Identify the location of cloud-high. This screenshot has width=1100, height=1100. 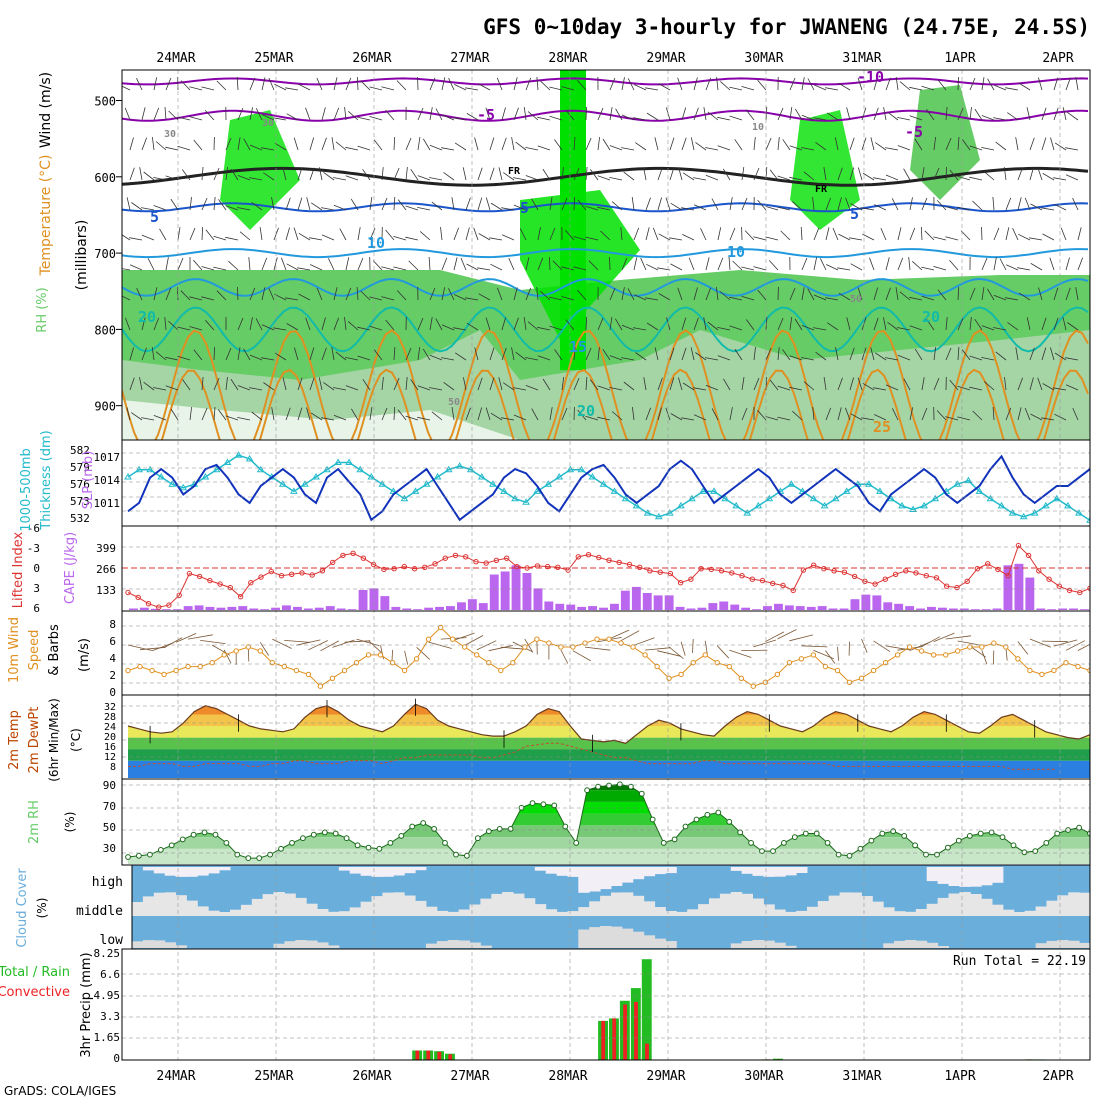
(148, 869).